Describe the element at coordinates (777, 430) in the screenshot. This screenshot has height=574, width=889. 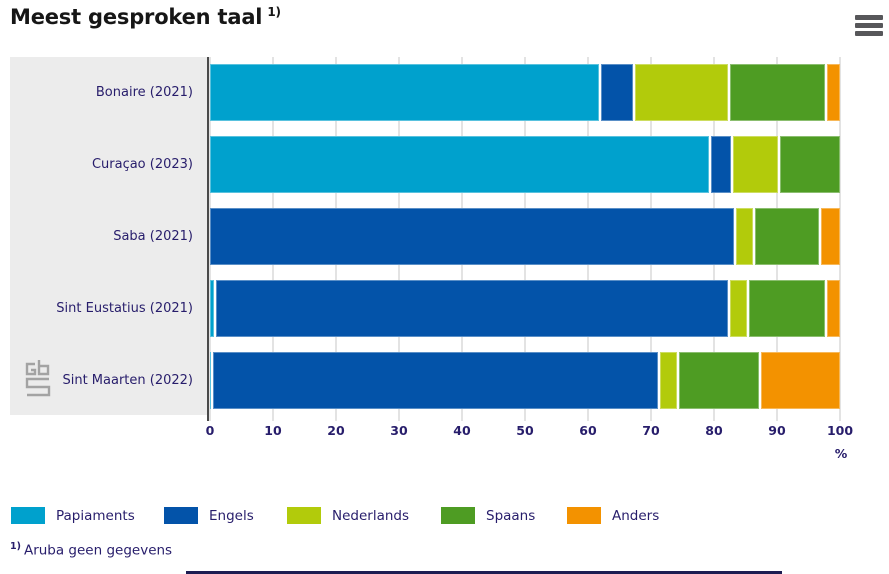
I see `x-tick-label-90: 90` at that location.